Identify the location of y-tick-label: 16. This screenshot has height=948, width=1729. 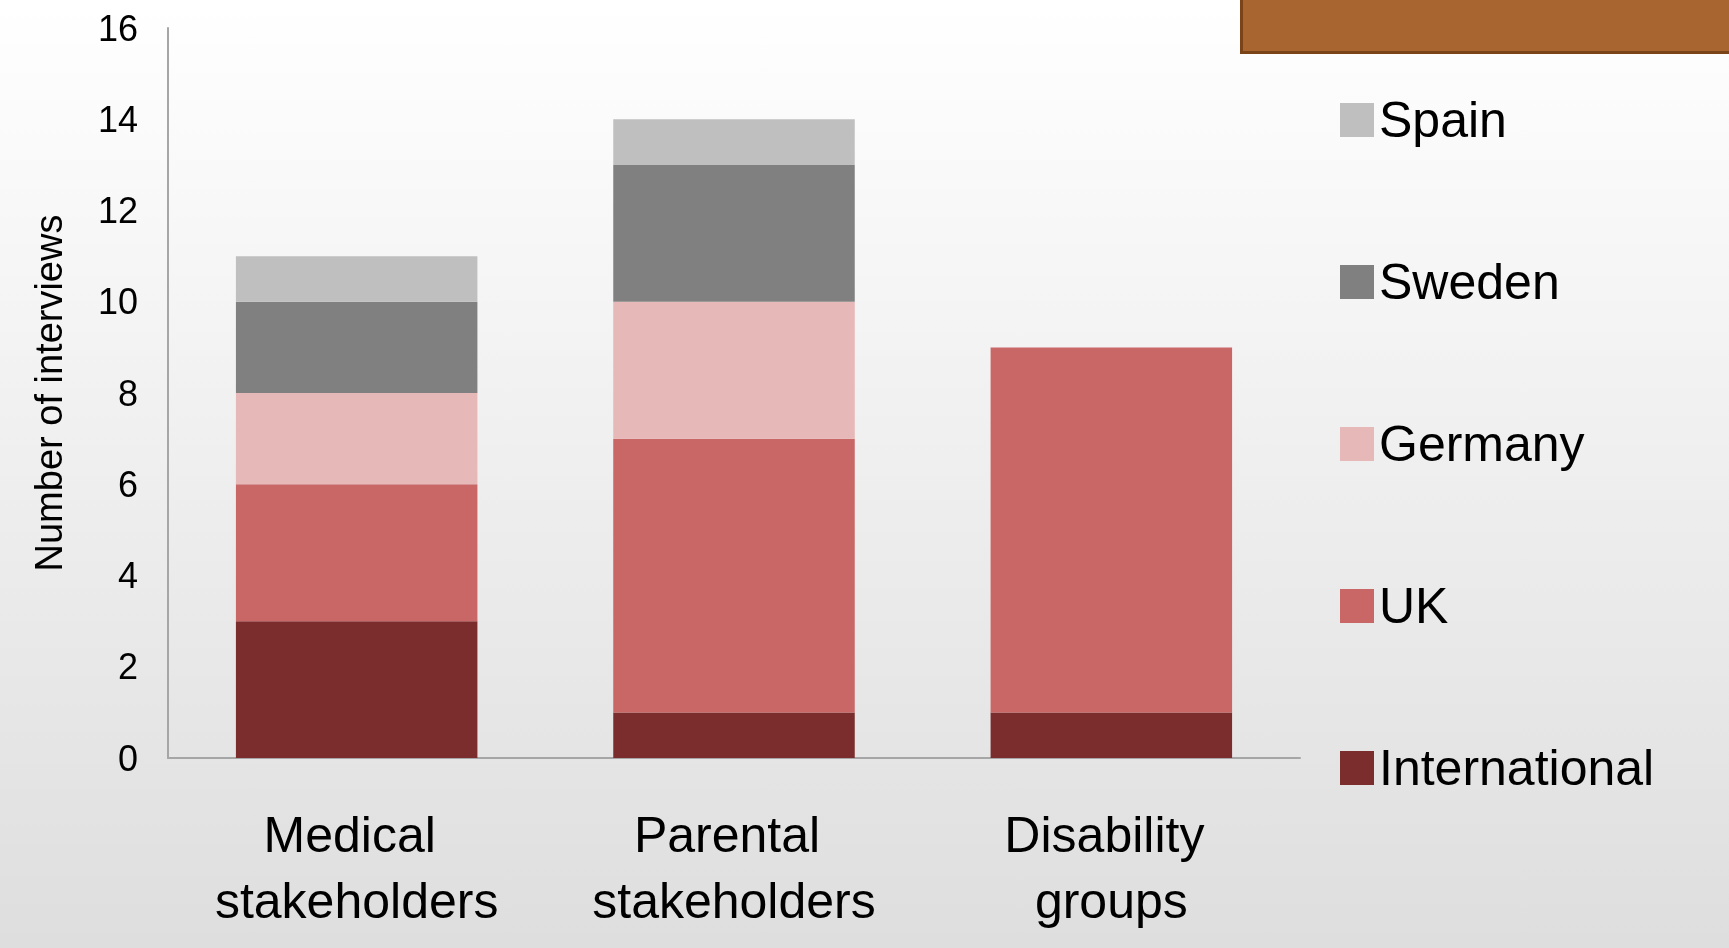
(117, 28).